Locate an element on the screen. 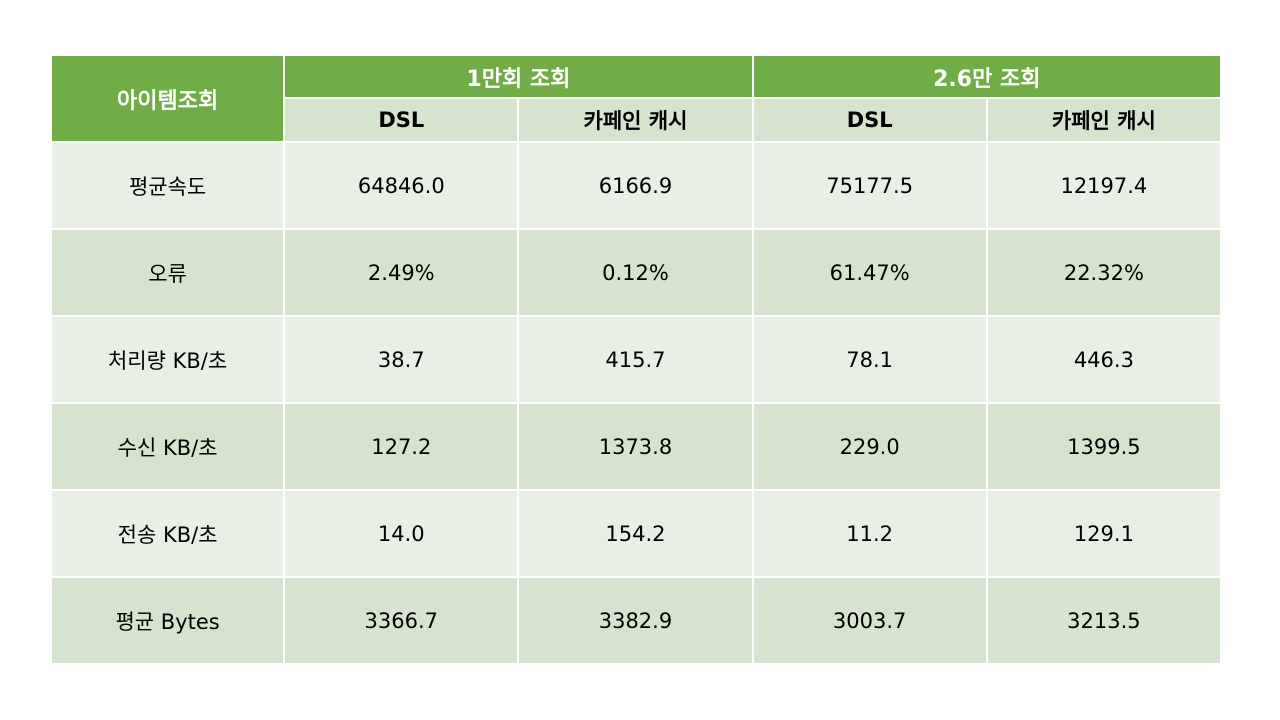  header-row-groups: 아이템조회 1만회 조회 2.6만 조회 is located at coordinates (636, 98).